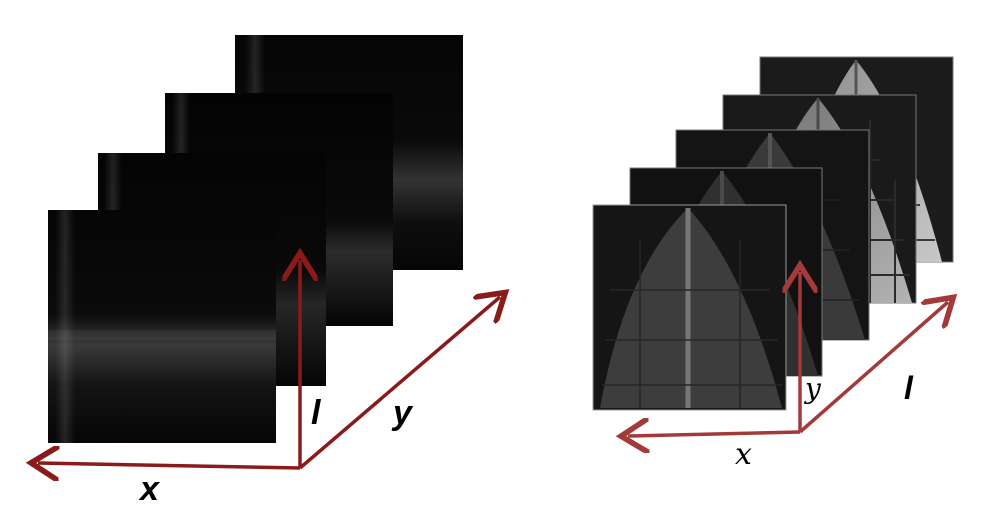 The width and height of the screenshot is (1003, 515). What do you see at coordinates (399, 383) in the screenshot?
I see `left-axis-y-arrow` at bounding box center [399, 383].